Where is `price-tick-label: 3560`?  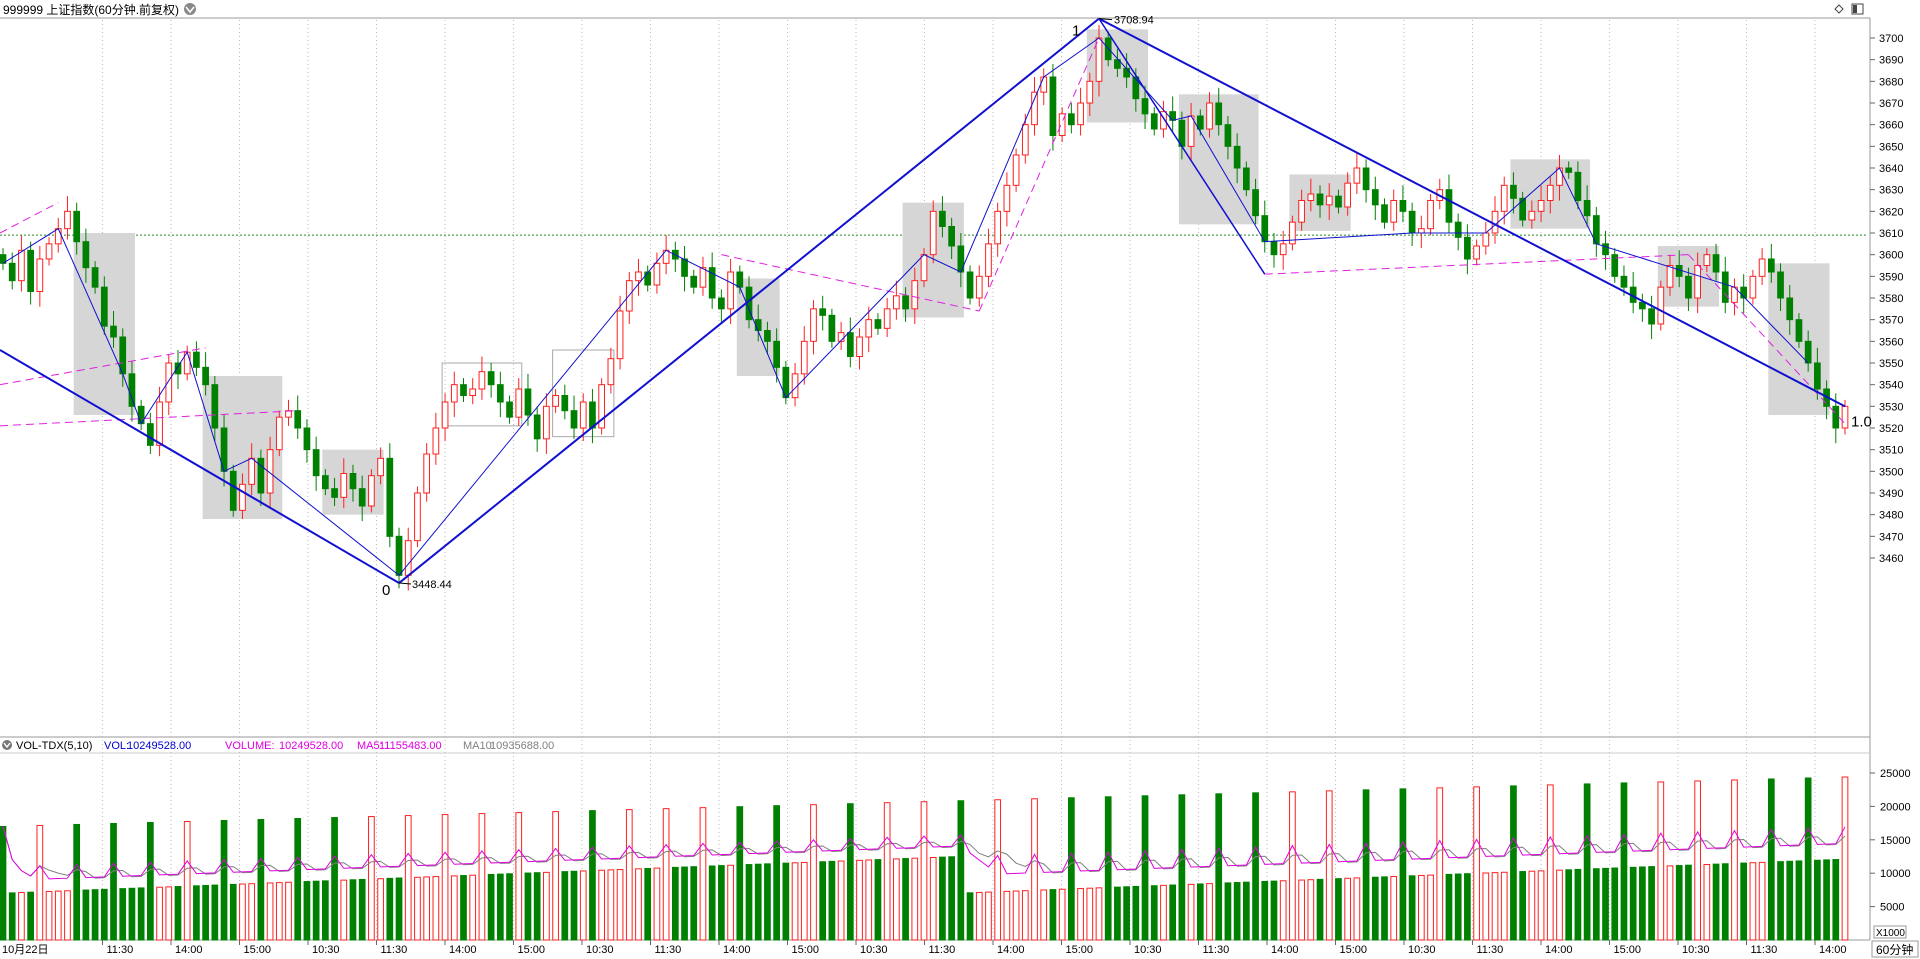
price-tick-label: 3560 is located at coordinates (1891, 342).